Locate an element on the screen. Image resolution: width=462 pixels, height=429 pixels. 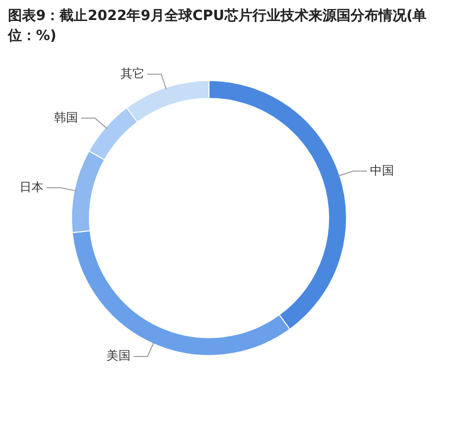
slice-label: 日本 is located at coordinates (32, 187).